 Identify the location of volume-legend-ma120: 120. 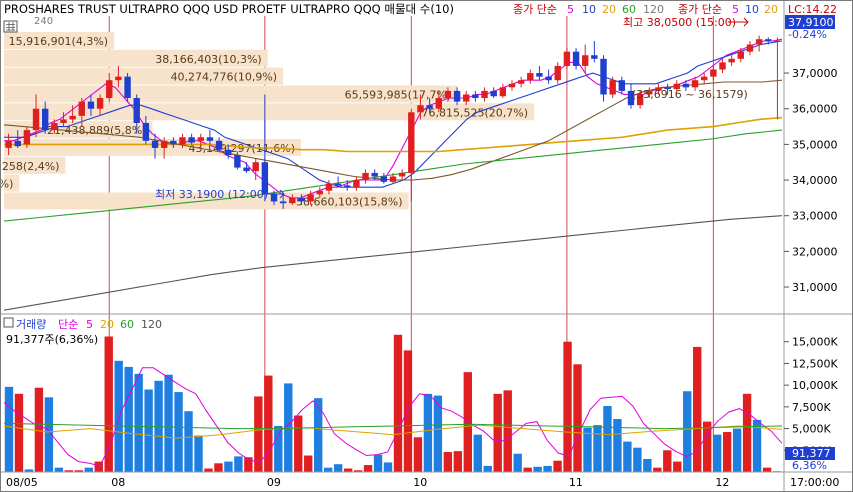
(151, 324).